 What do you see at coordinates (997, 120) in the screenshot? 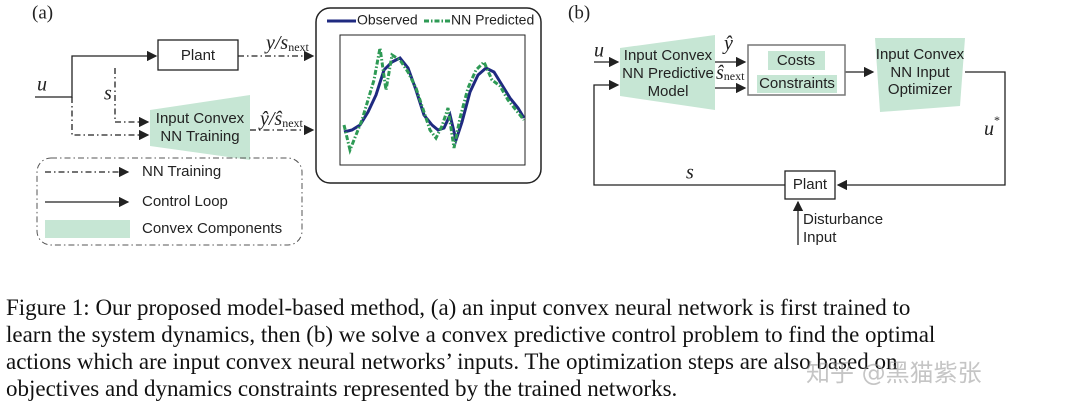
I see `label-sup: *` at bounding box center [997, 120].